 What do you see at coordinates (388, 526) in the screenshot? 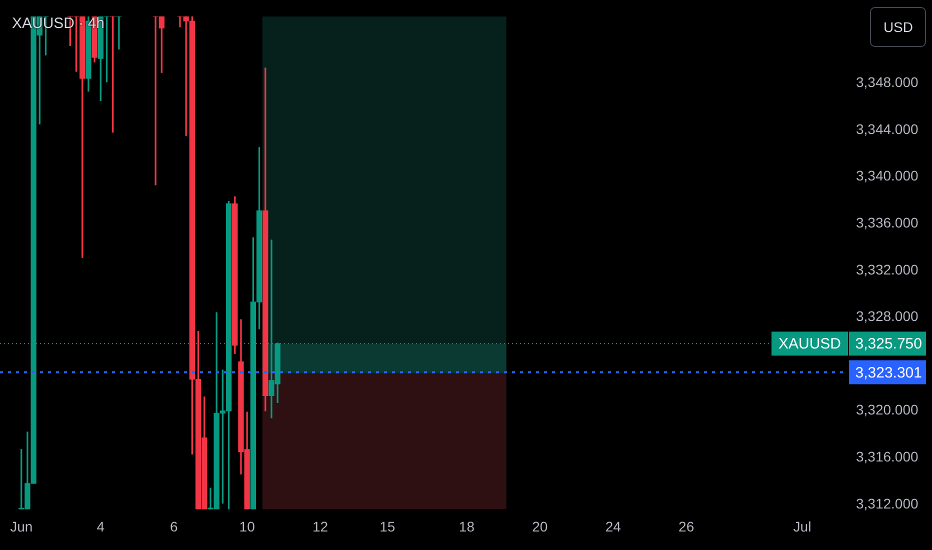
I see `x-tick-label: 15` at bounding box center [388, 526].